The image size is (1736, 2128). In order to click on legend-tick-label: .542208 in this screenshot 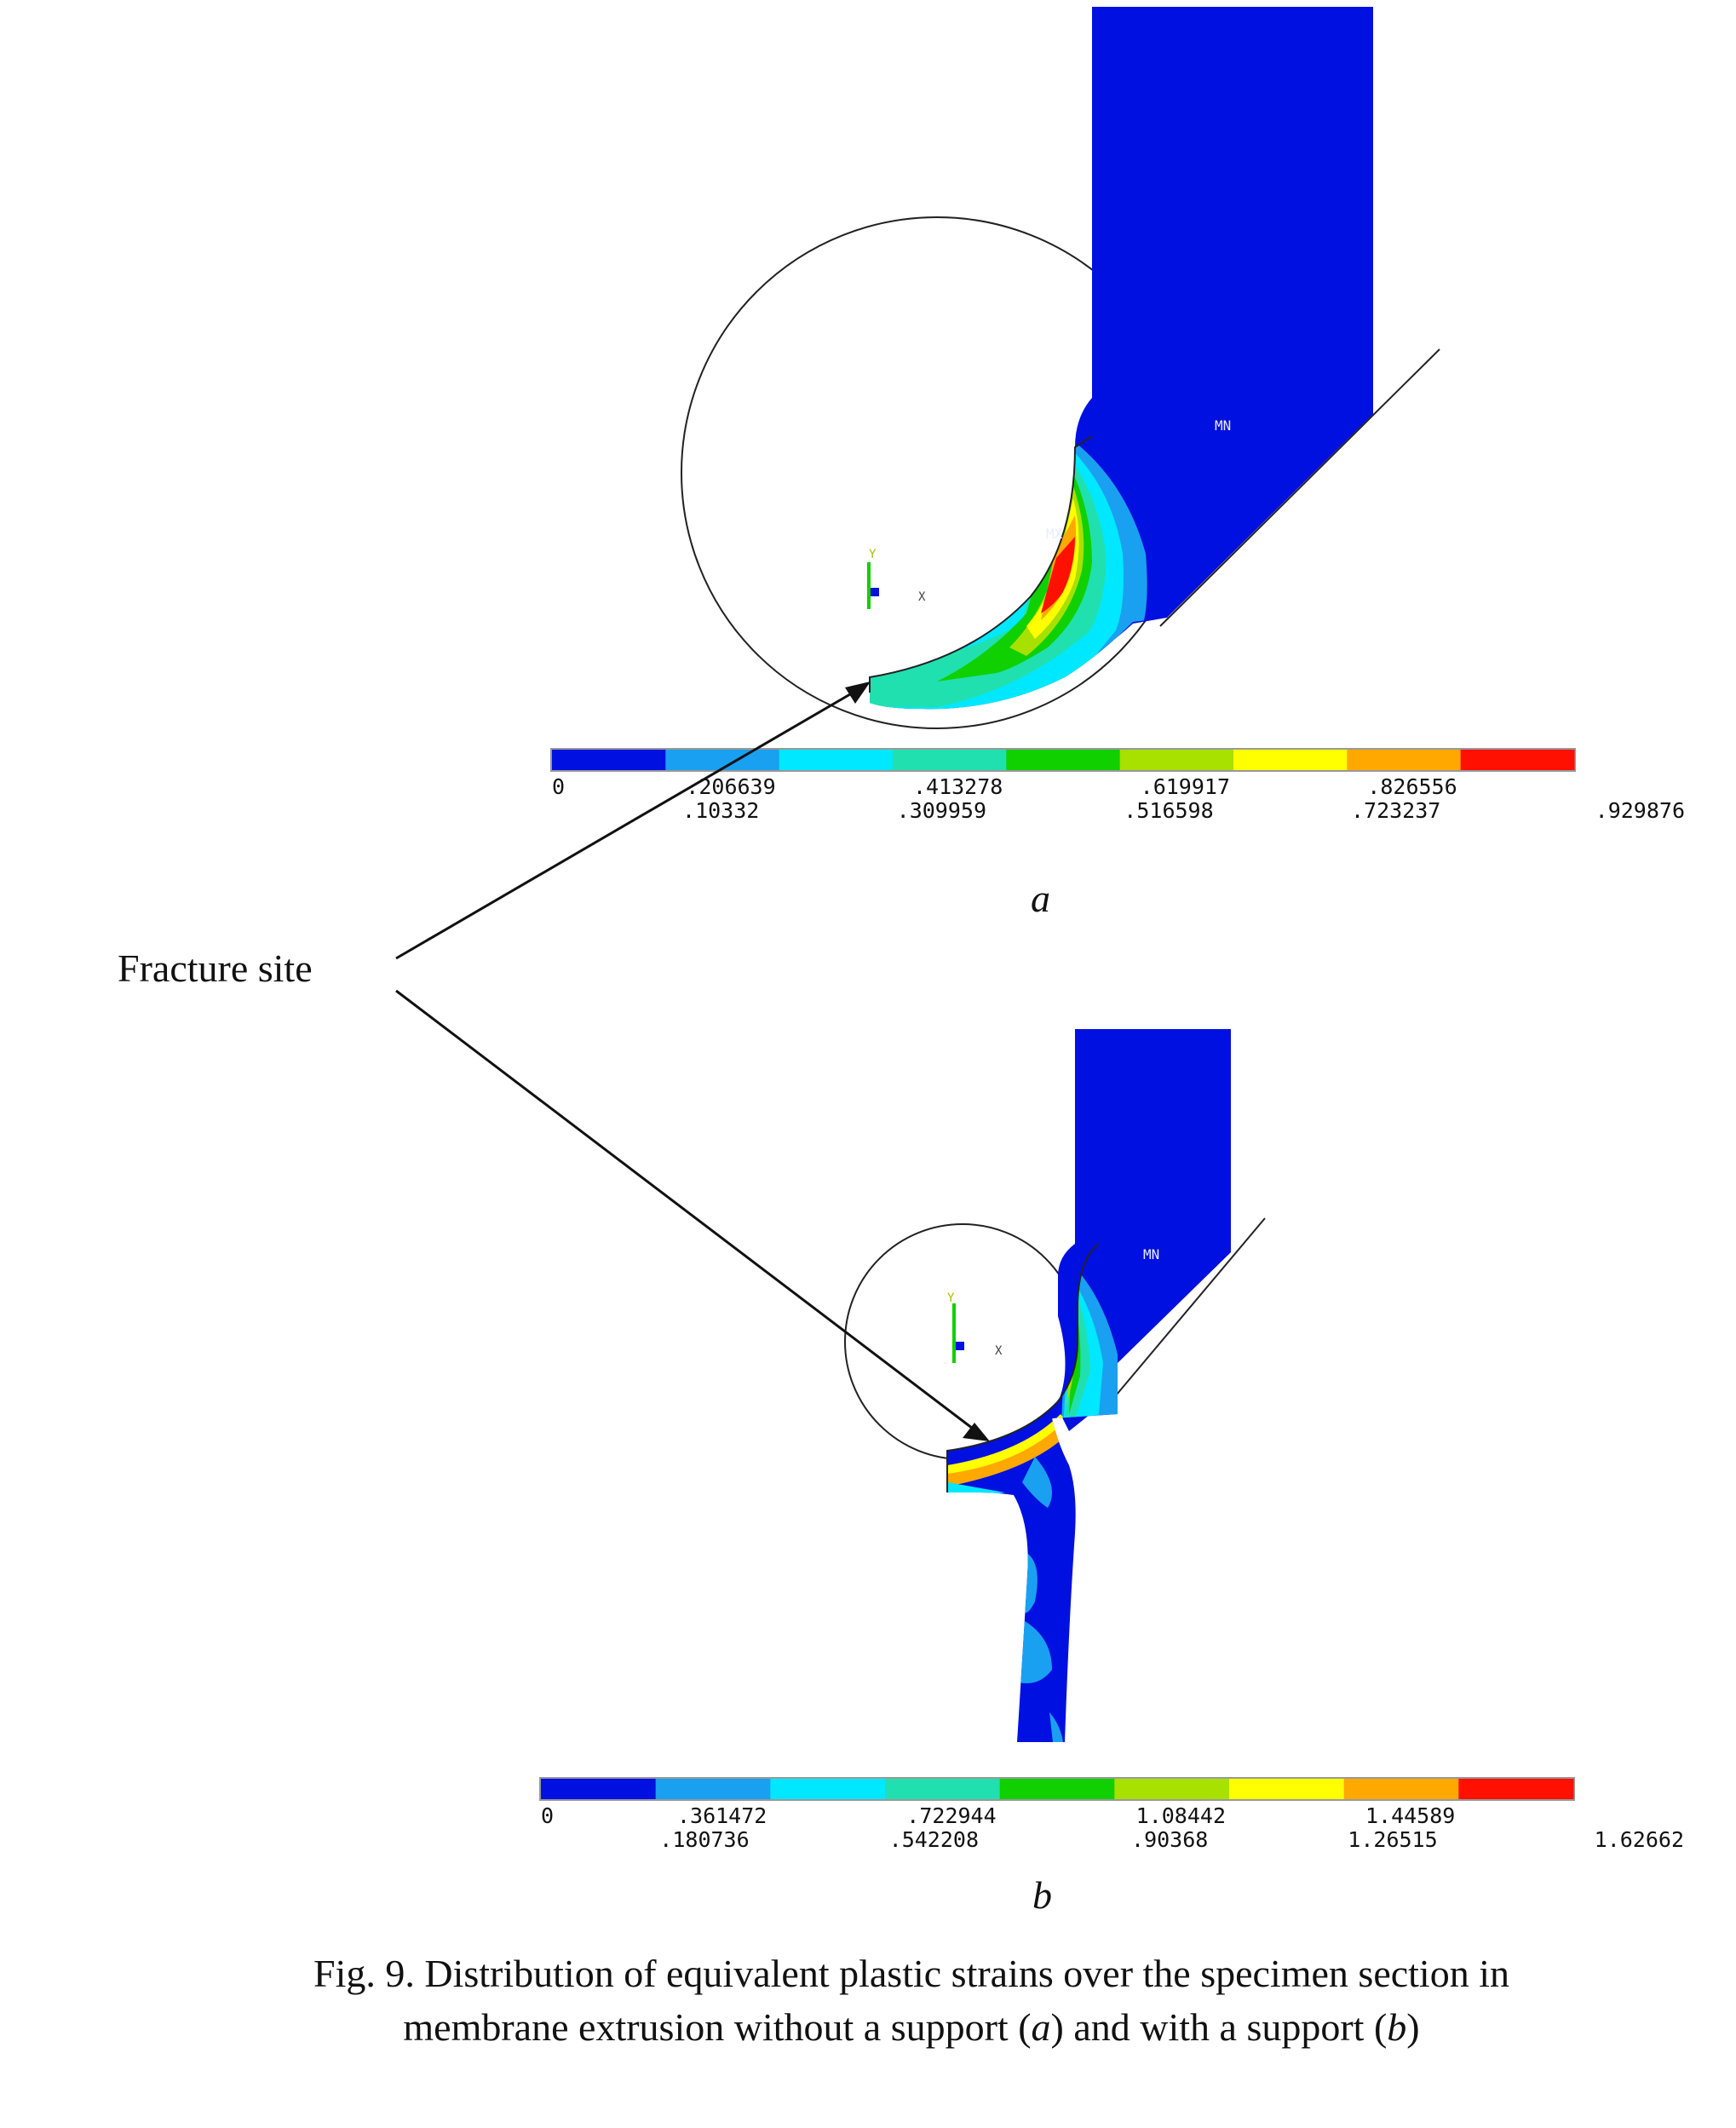, I will do `click(934, 1839)`.